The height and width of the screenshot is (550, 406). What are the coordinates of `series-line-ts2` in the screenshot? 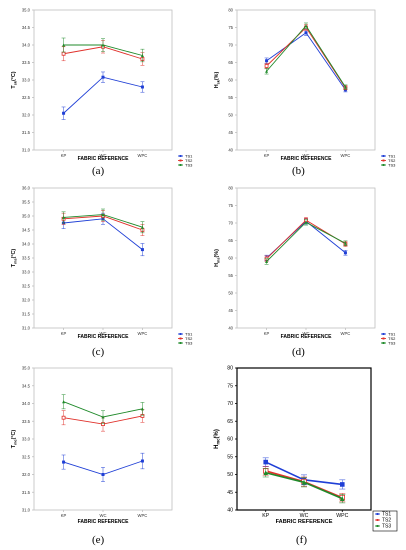 It's located at (306, 239).